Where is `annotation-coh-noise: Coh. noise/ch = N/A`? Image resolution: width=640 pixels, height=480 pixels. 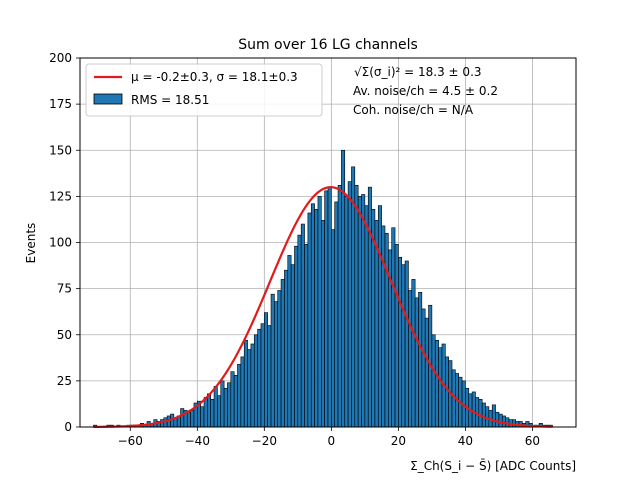 annotation-coh-noise: Coh. noise/ch = N/A is located at coordinates (413, 110).